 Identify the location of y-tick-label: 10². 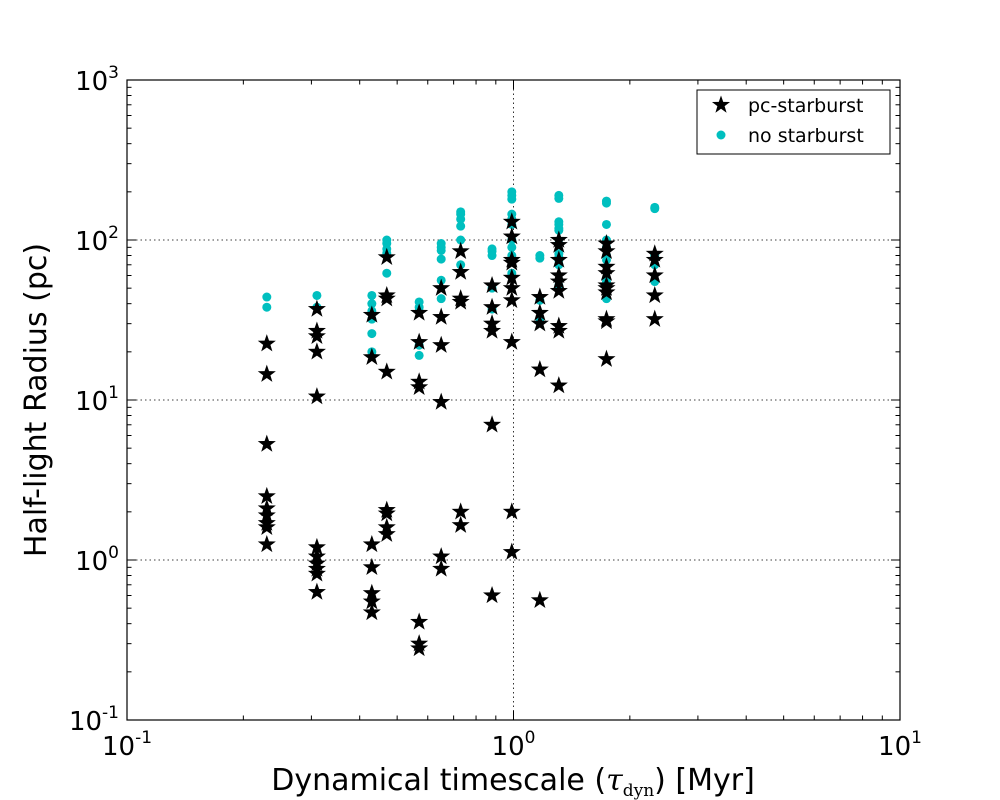
(97, 240).